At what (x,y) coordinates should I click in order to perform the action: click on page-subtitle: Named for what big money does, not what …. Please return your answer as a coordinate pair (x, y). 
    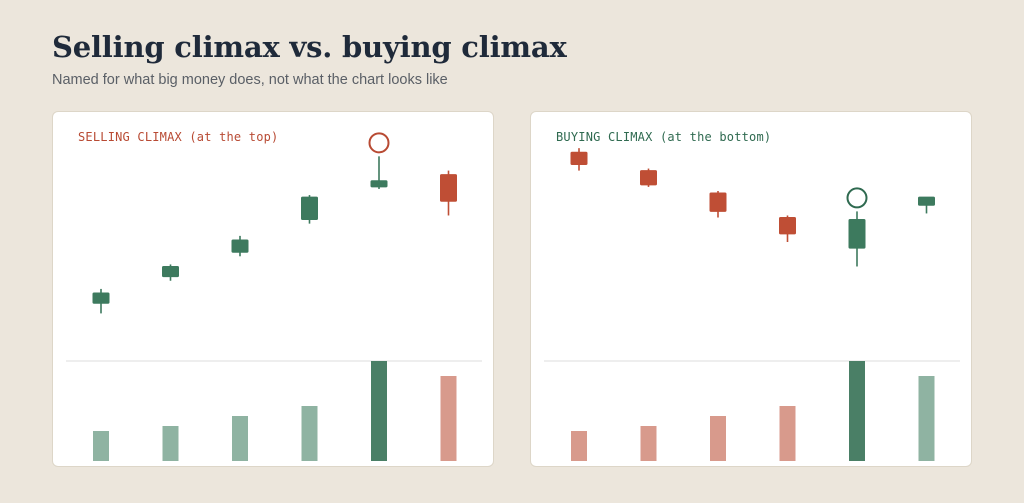
    Looking at the image, I should click on (250, 80).